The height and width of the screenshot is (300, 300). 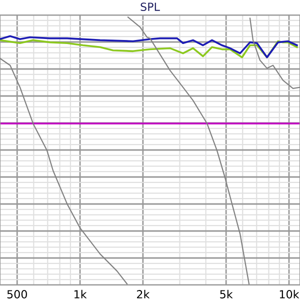 I want to click on x-tick-label: 1k, so click(x=80, y=294).